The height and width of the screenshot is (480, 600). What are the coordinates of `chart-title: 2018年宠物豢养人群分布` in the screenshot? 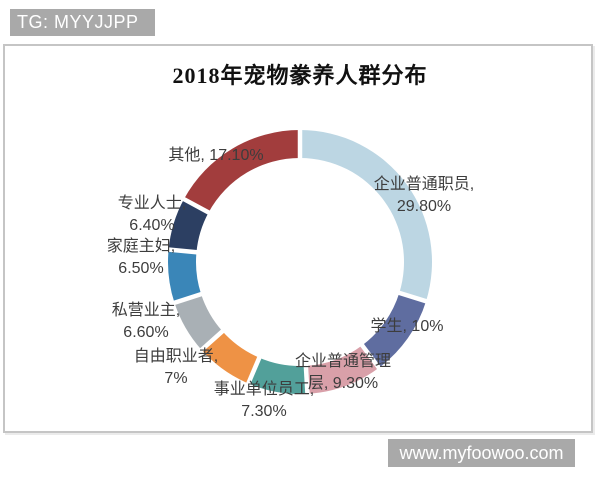 It's located at (300, 75).